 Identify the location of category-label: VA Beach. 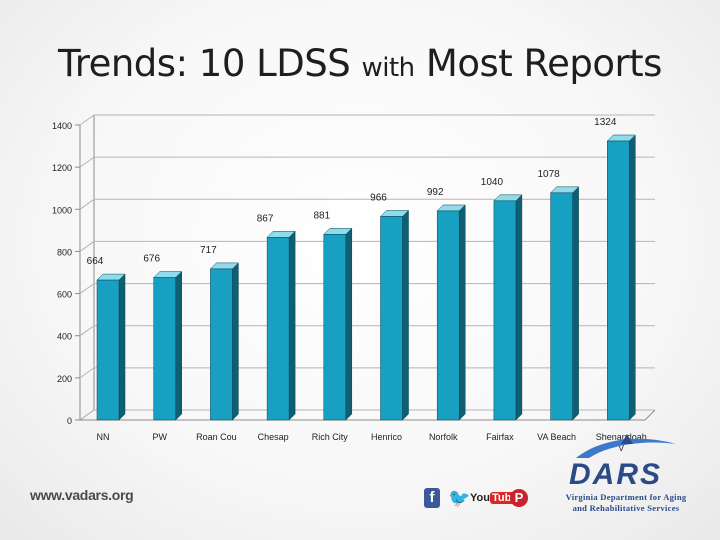
(556, 437).